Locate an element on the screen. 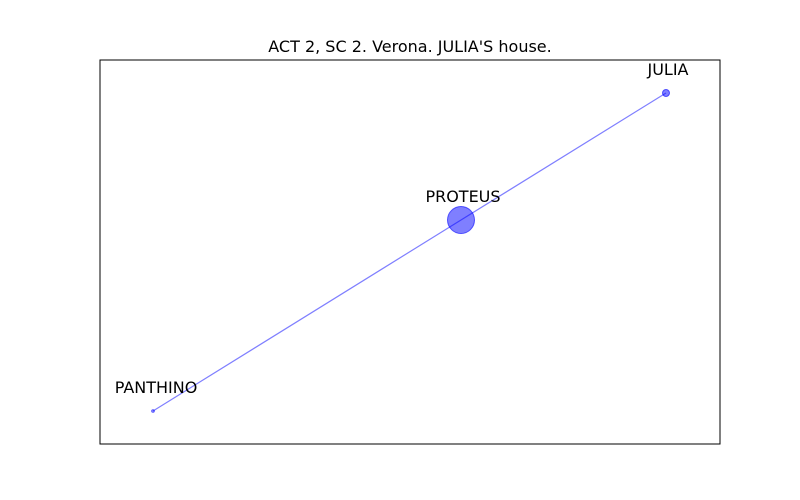 This screenshot has height=500, width=800. figure-title: ACT 2, SC 2. Verona. JULIA'S house. is located at coordinates (409, 46).